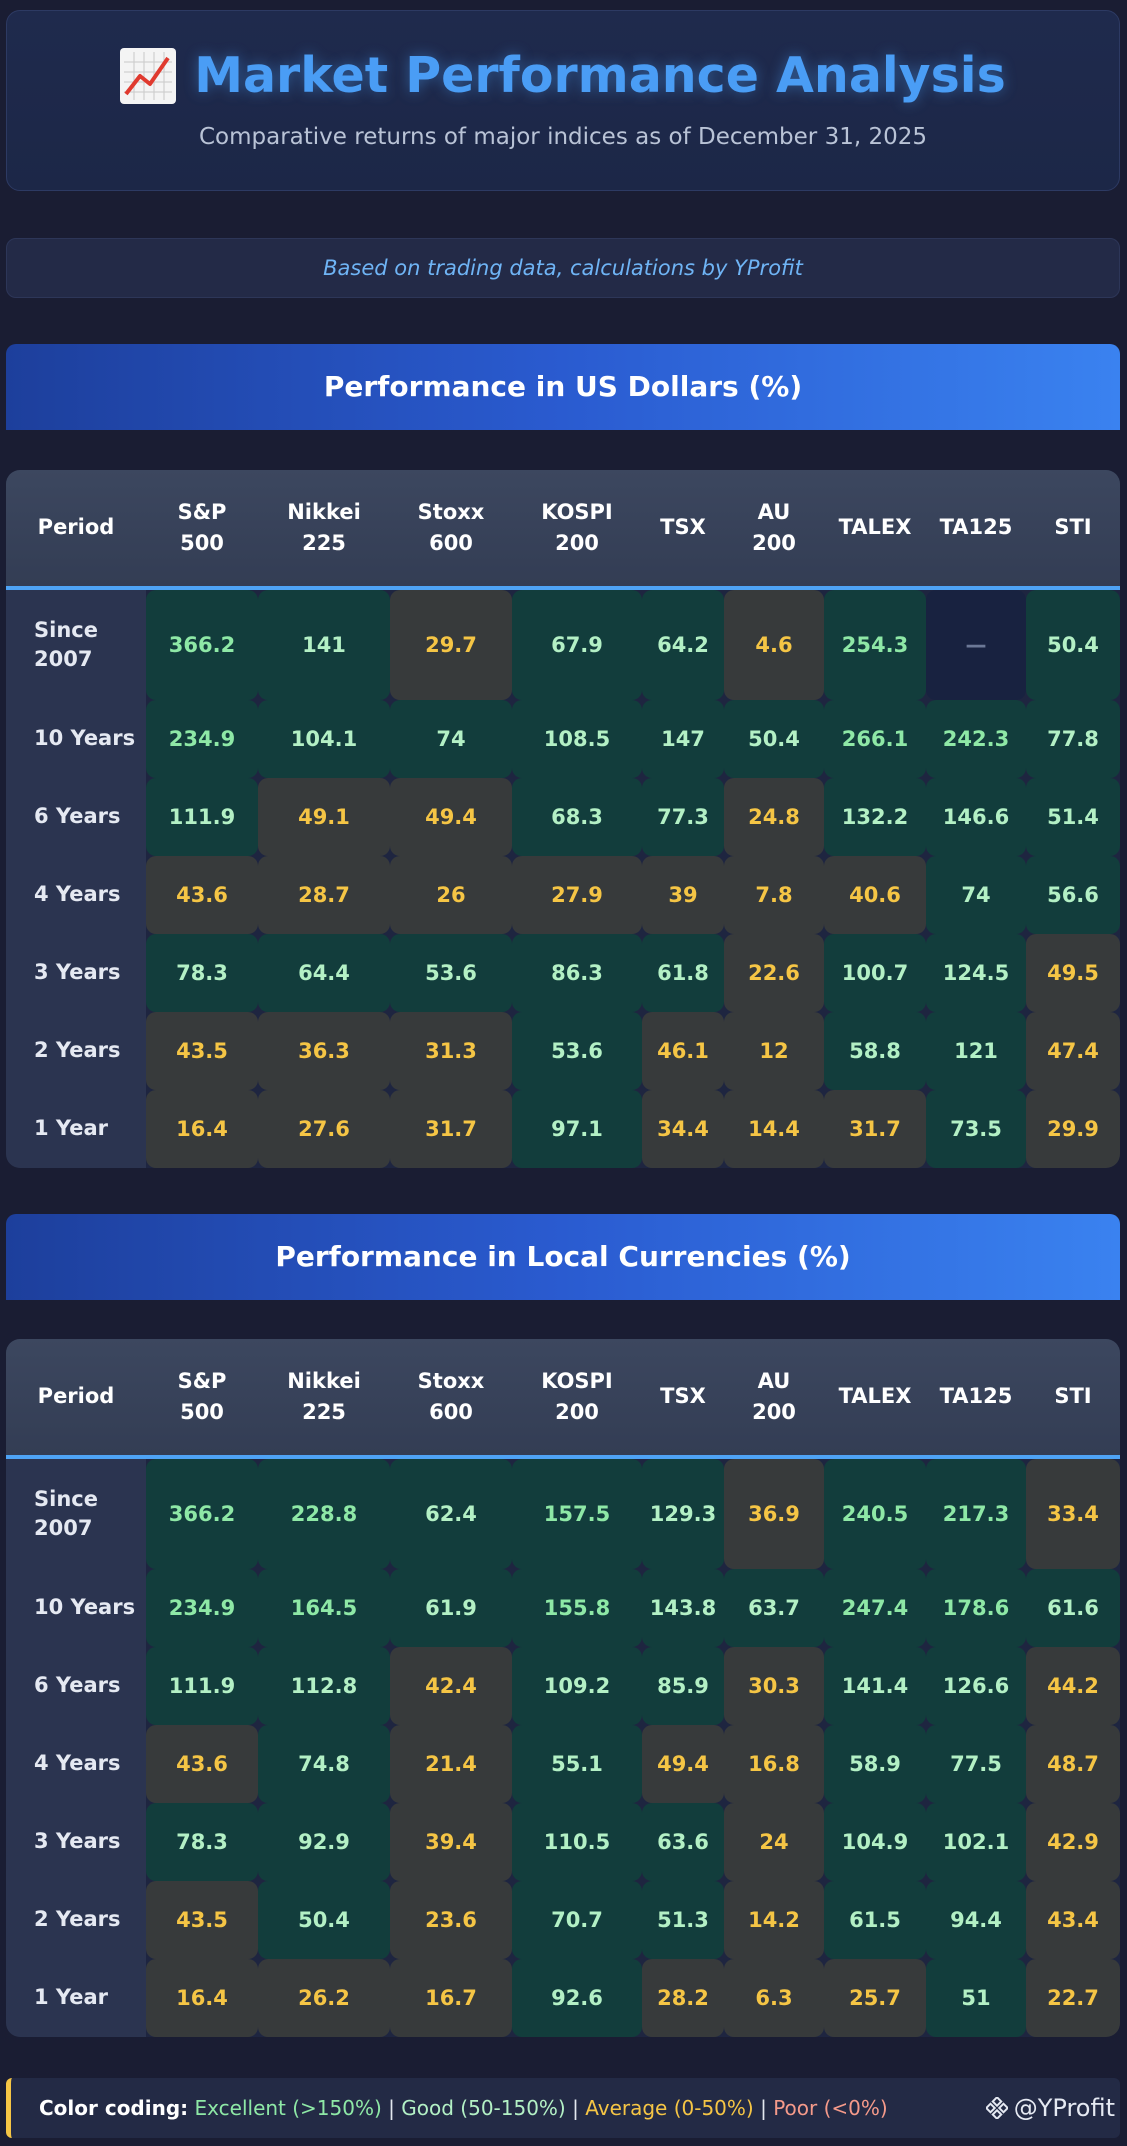 This screenshot has height=2146, width=1127. I want to click on value-cell: 104.1, so click(324, 739).